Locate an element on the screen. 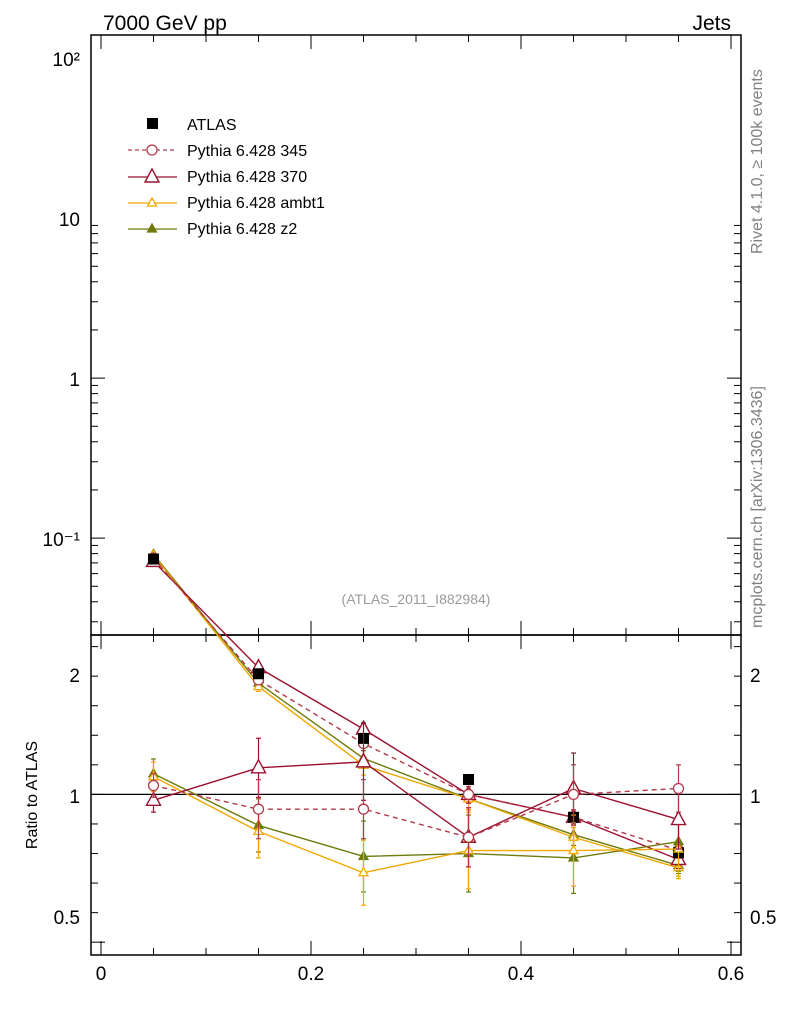 The image size is (786, 1029). category-label: Jets is located at coordinates (711, 23).